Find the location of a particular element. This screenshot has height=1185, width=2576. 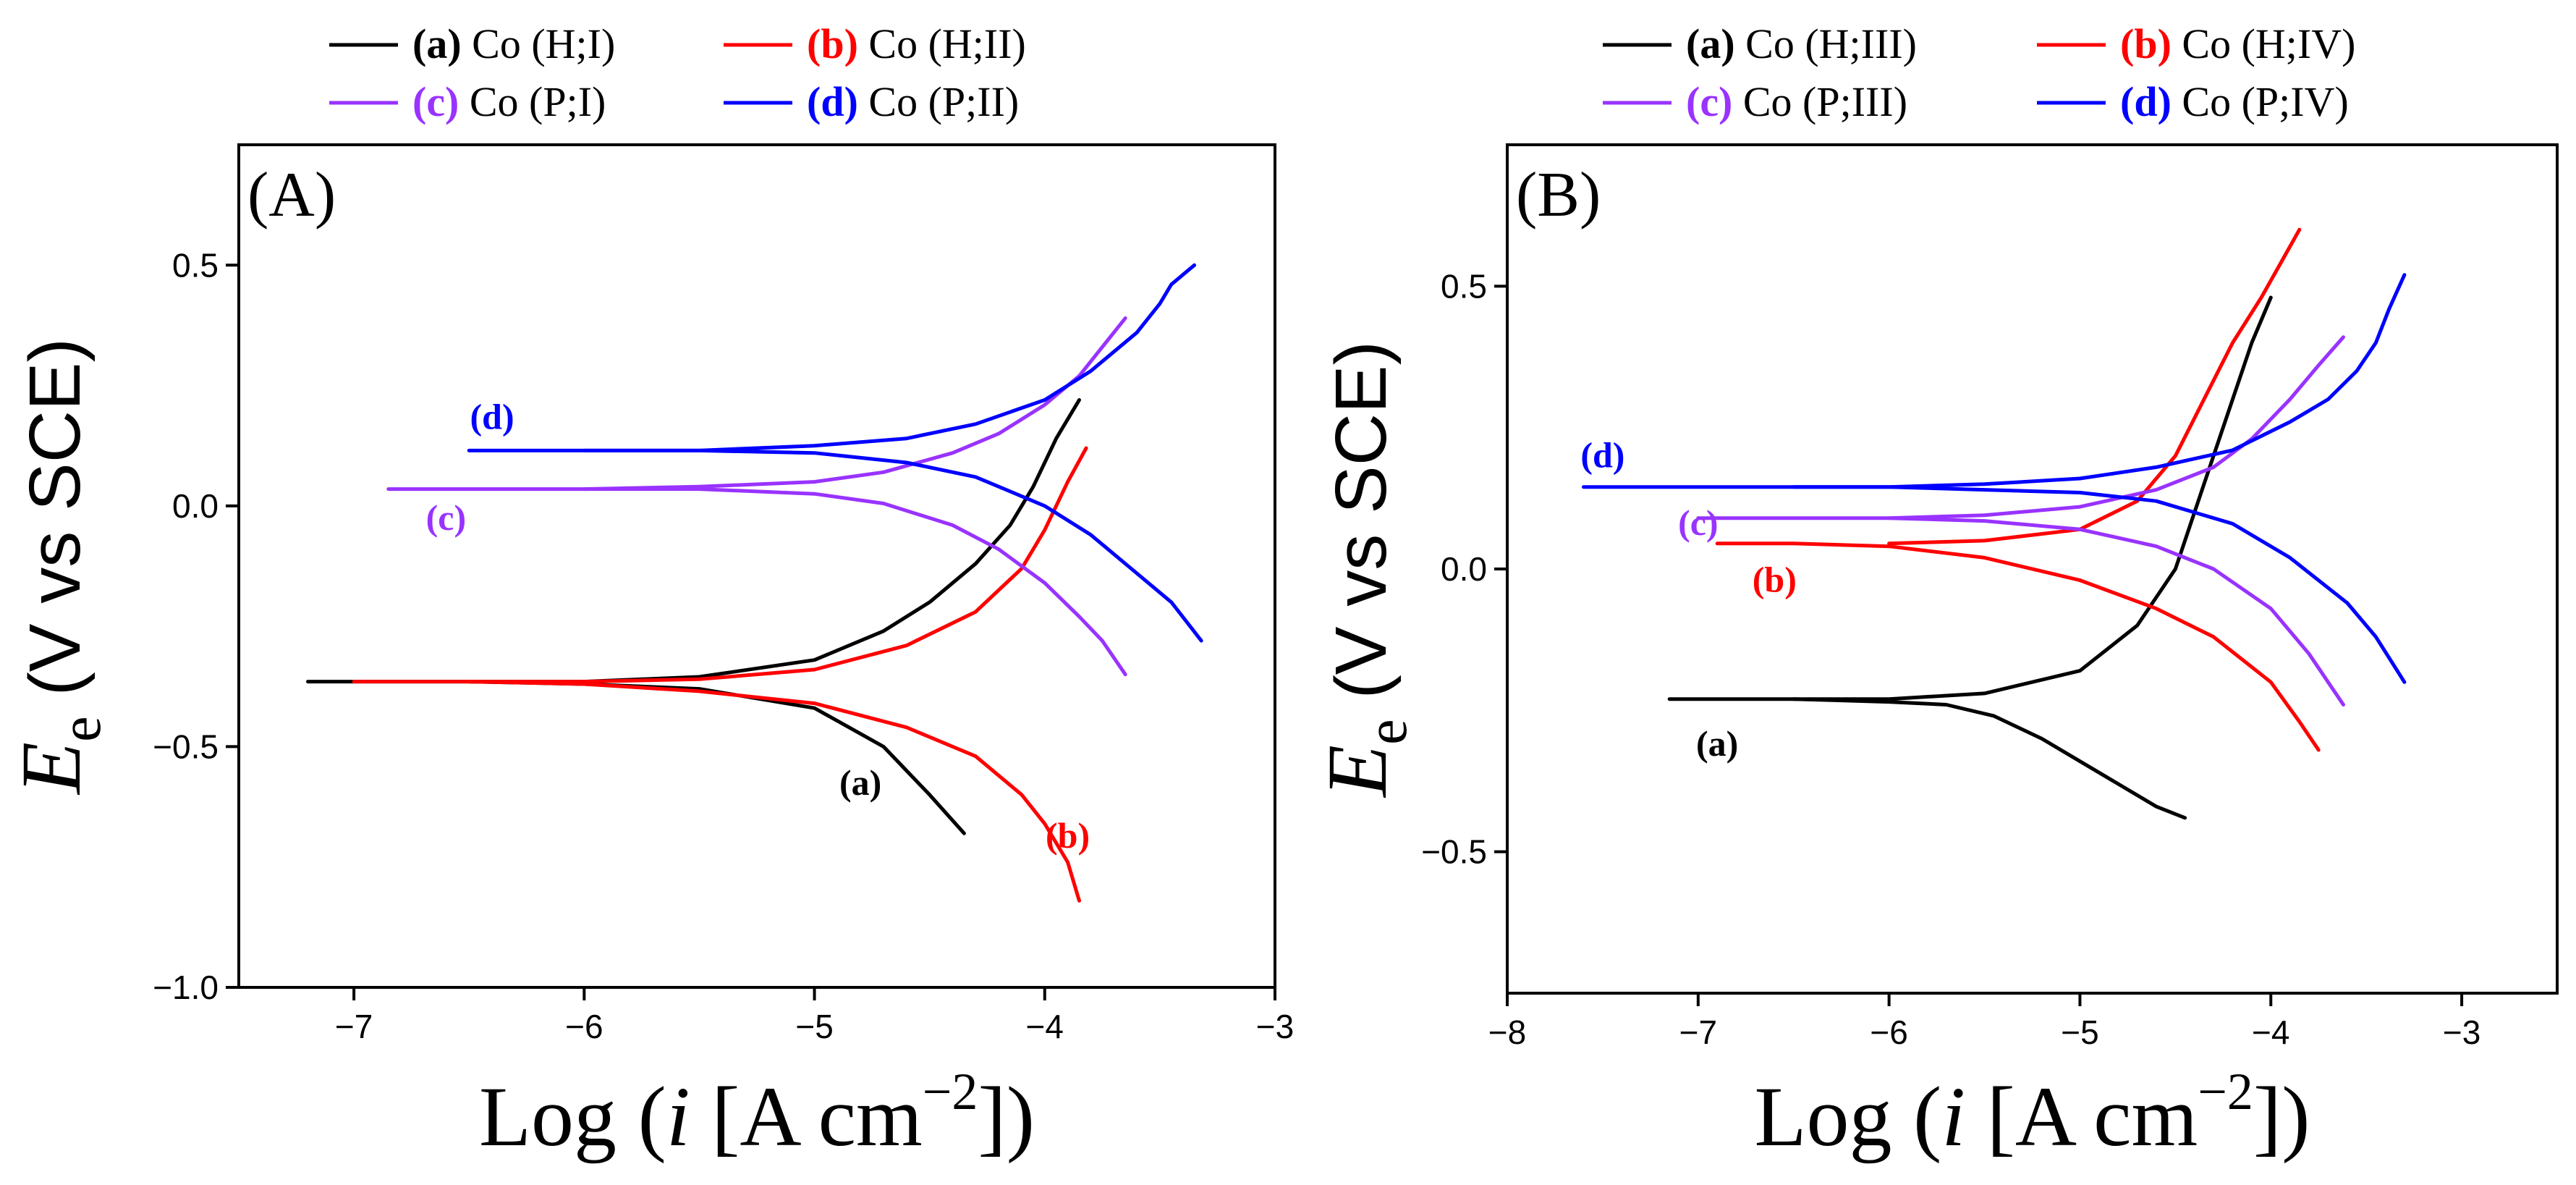

legend-entry-c: (c) Co (P;I) is located at coordinates (509, 101).